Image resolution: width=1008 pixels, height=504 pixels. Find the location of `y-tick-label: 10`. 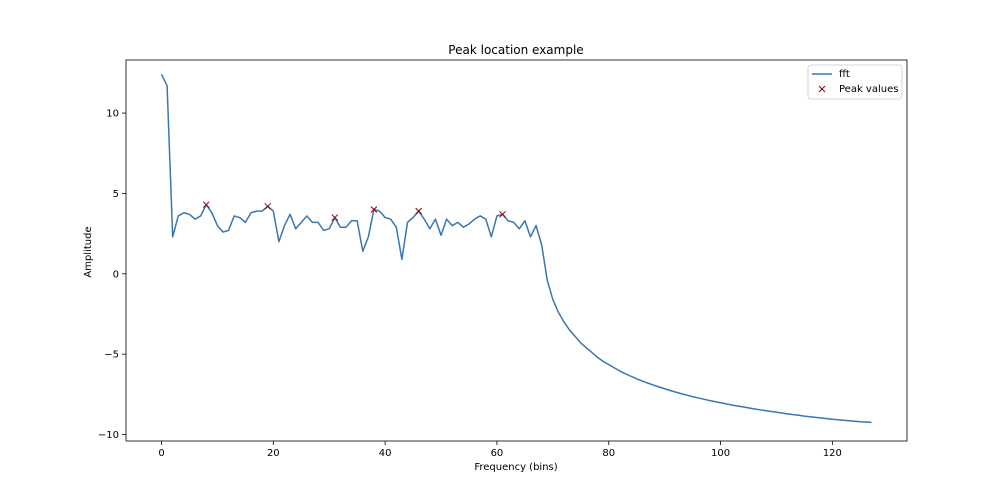

y-tick-label: 10 is located at coordinates (112, 114).